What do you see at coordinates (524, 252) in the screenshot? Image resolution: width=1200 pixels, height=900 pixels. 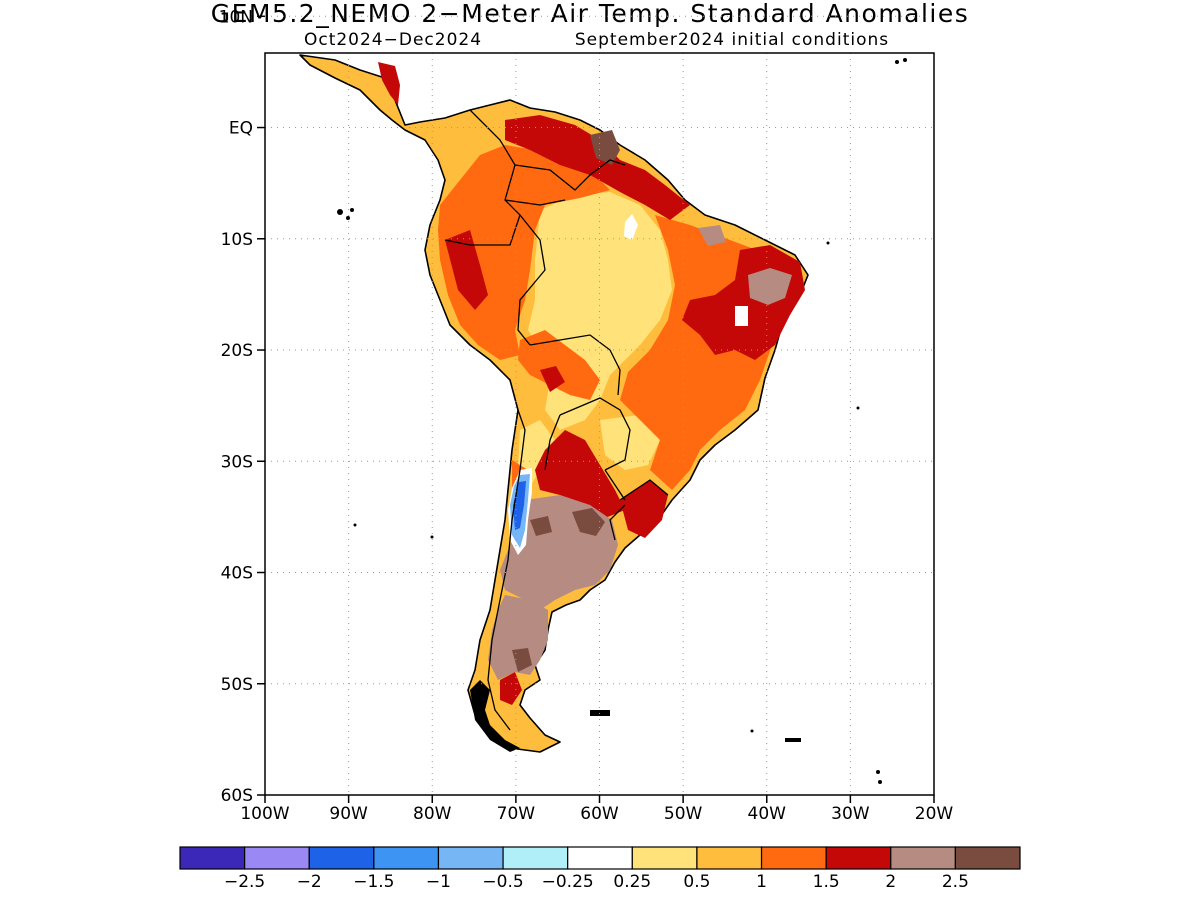 I see `anomaly-region-northern-orange` at bounding box center [524, 252].